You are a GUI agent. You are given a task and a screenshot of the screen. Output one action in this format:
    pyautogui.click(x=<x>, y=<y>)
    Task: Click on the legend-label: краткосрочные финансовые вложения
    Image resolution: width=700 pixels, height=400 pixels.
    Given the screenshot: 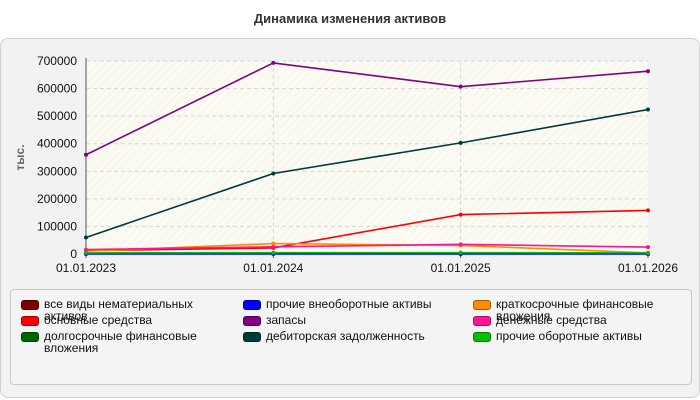 What is the action you would take?
    pyautogui.click(x=575, y=310)
    